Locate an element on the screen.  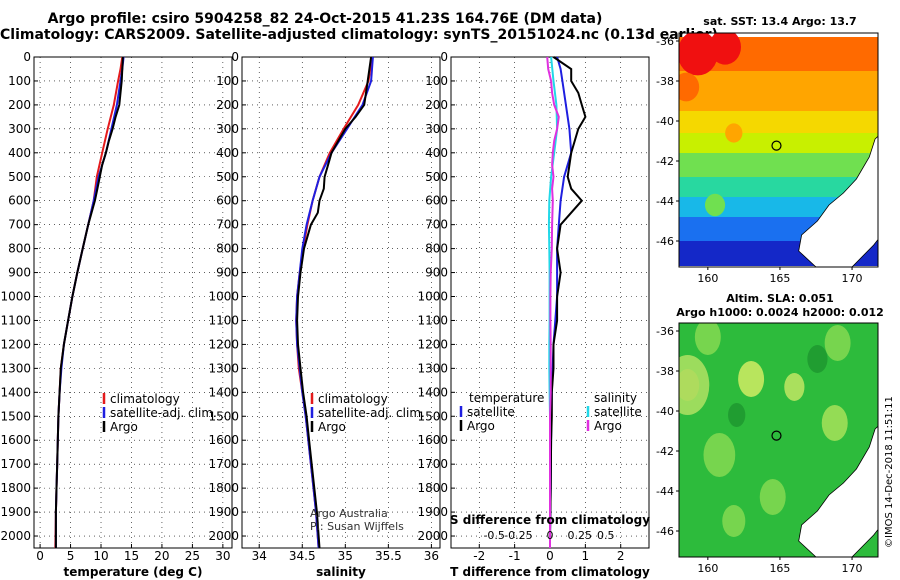
temperature-ytick-label: 800 is located at coordinates (19, 249).